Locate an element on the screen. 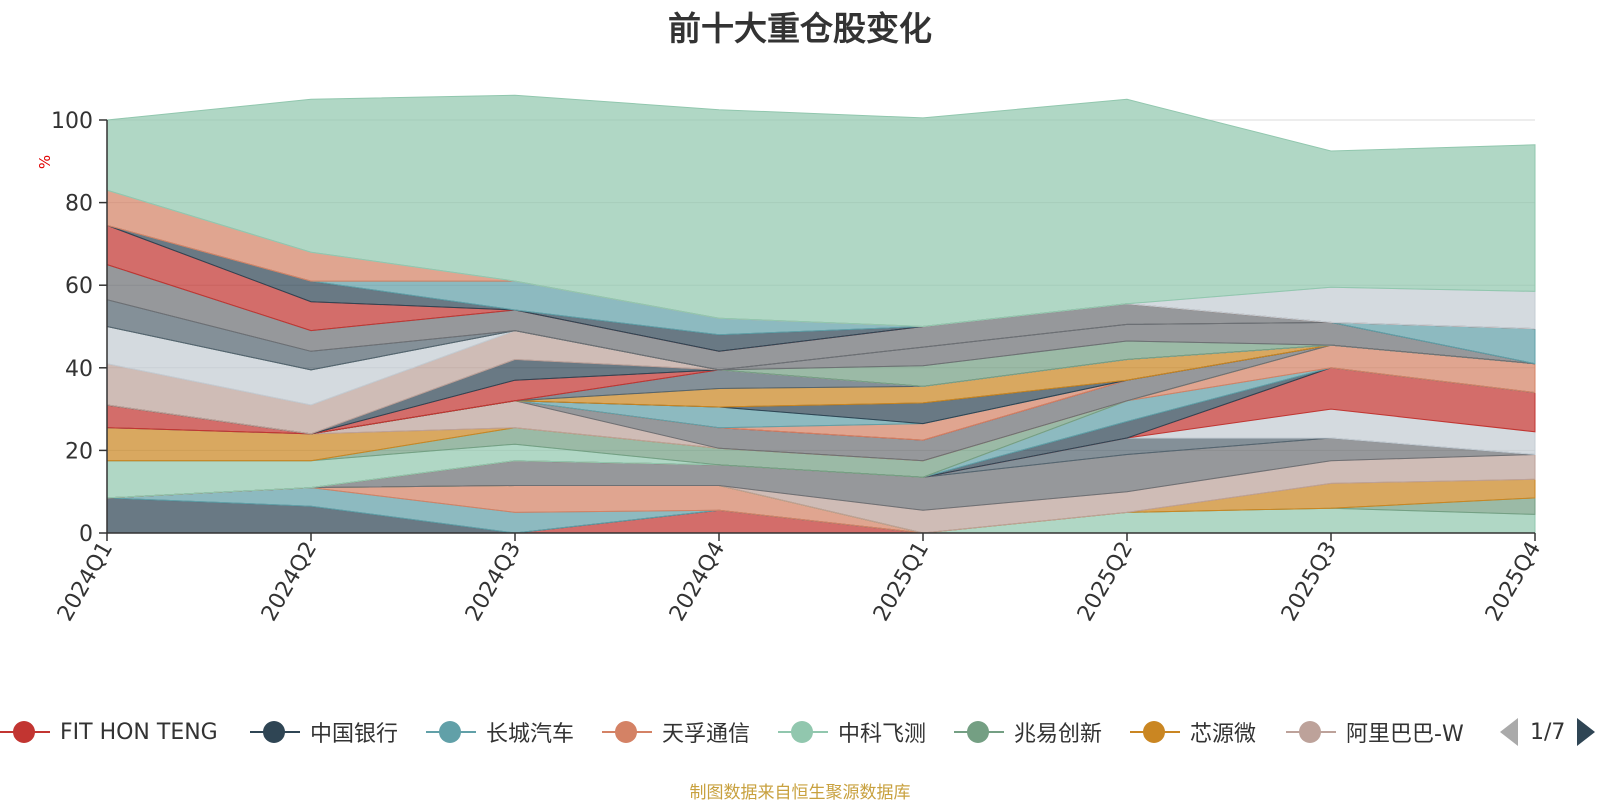 The height and width of the screenshot is (803, 1600). y-tick-label: 20 is located at coordinates (79, 451).